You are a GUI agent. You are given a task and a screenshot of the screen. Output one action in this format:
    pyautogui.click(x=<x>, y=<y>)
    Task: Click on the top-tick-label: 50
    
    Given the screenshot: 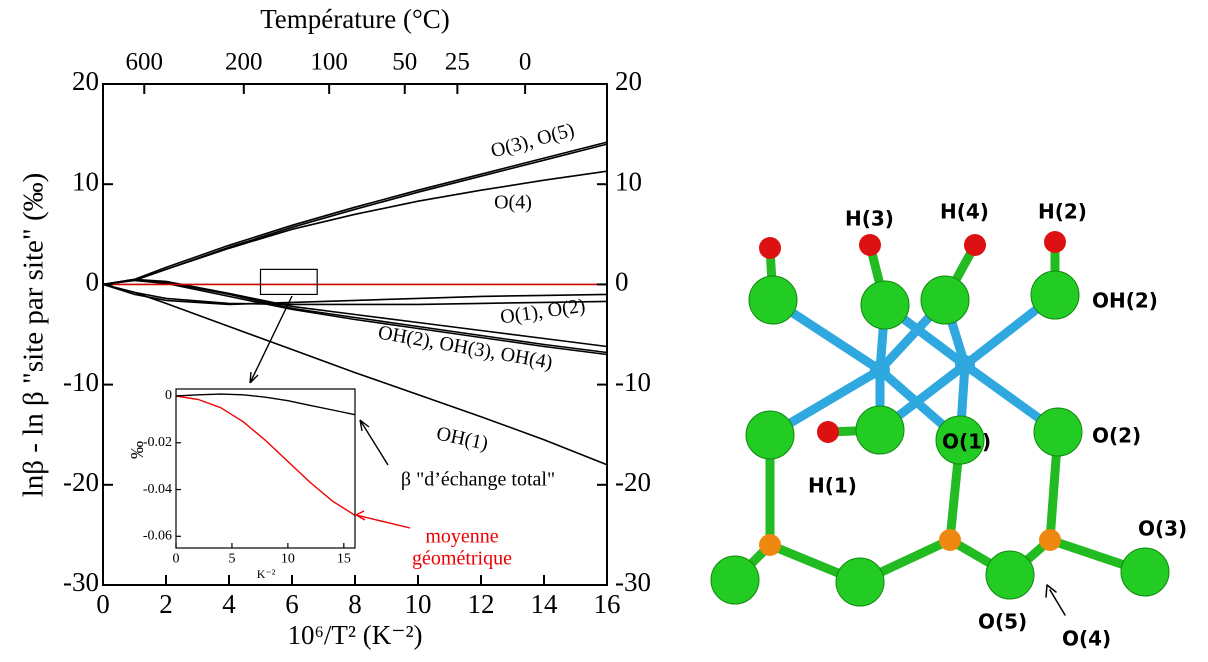 What is the action you would take?
    pyautogui.click(x=404, y=62)
    